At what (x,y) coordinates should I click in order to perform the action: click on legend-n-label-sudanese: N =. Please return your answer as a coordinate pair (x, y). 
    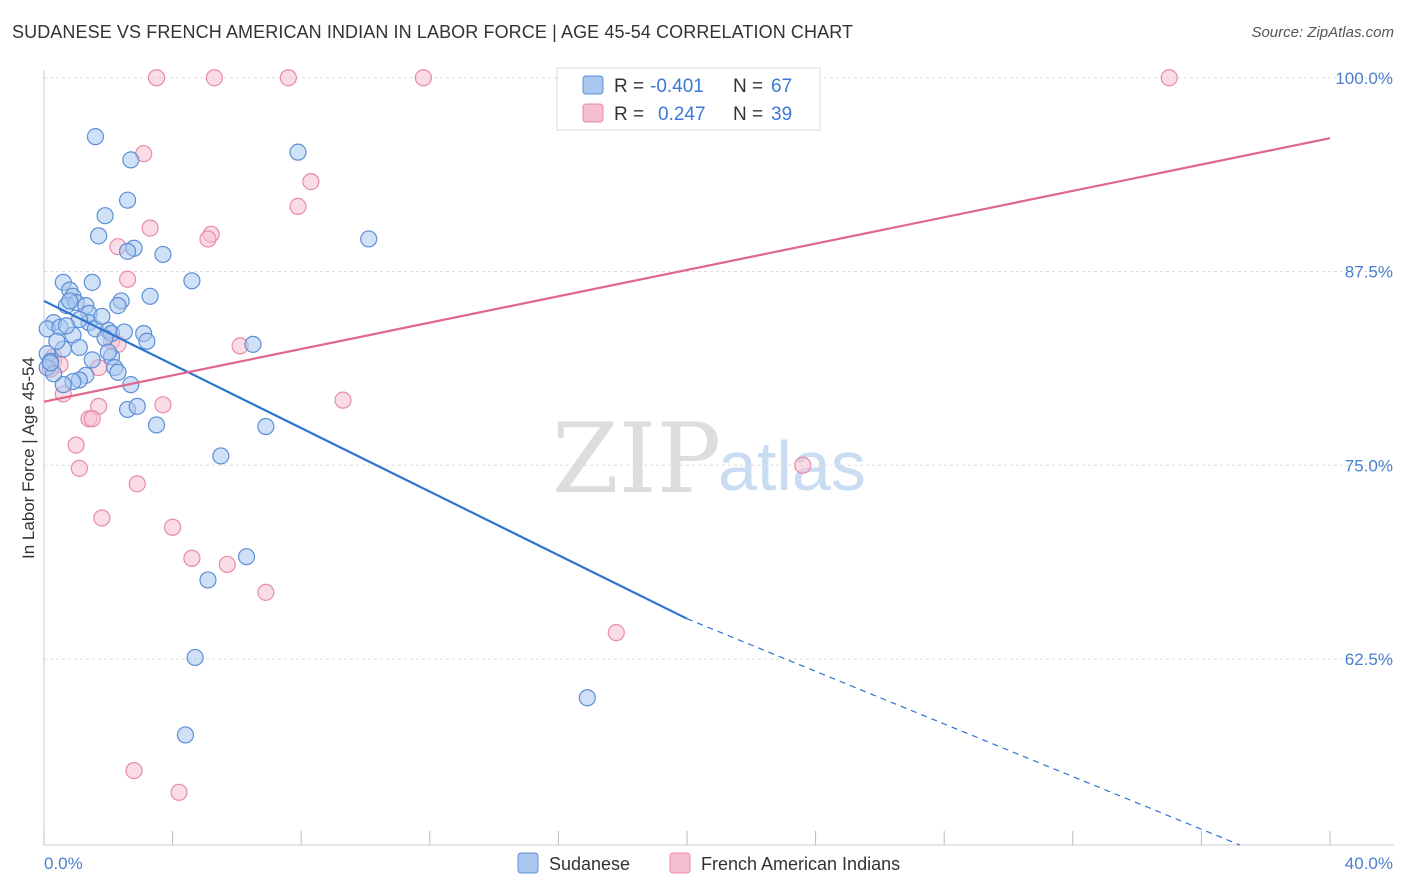
    Looking at the image, I should click on (748, 86).